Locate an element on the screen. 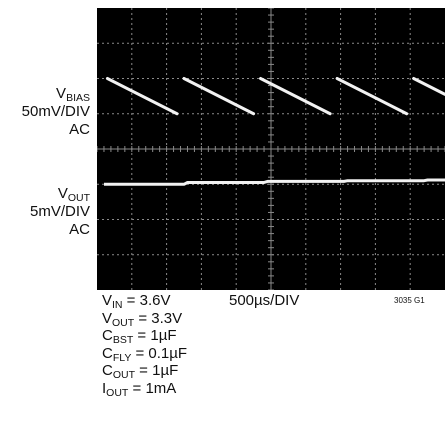  vout-channel-label: VOUT 5mV/DIV AC is located at coordinates (60, 212).